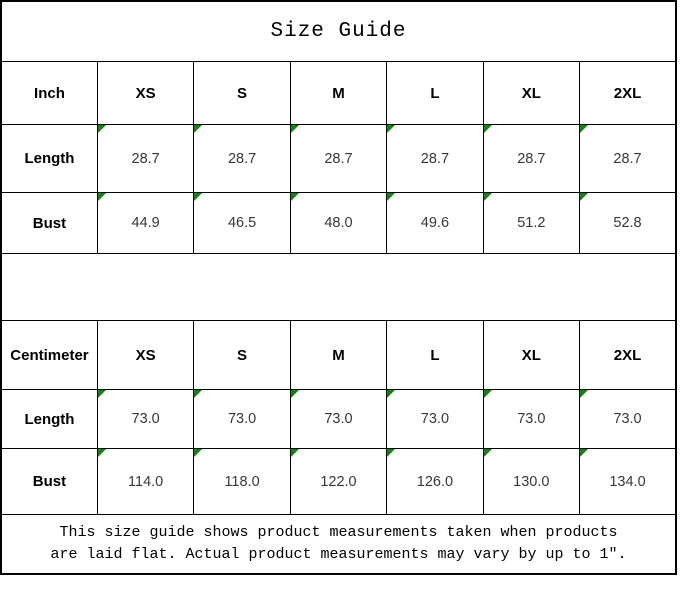 This screenshot has height=594, width=681. I want to click on measurement-cell: 48.0, so click(338, 223).